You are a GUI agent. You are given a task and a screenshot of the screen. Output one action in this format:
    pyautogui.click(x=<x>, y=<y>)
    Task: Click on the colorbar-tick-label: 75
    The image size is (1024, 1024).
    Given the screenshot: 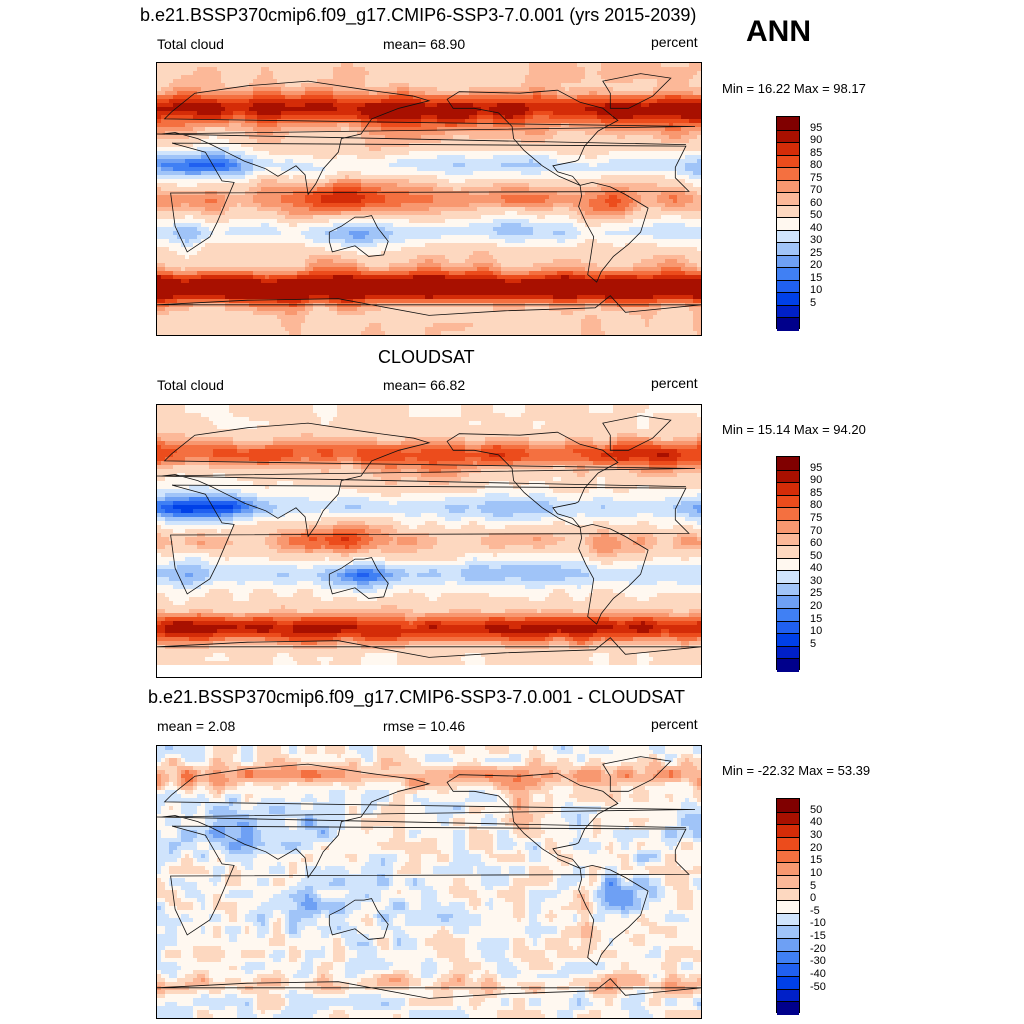 What is the action you would take?
    pyautogui.click(x=816, y=178)
    